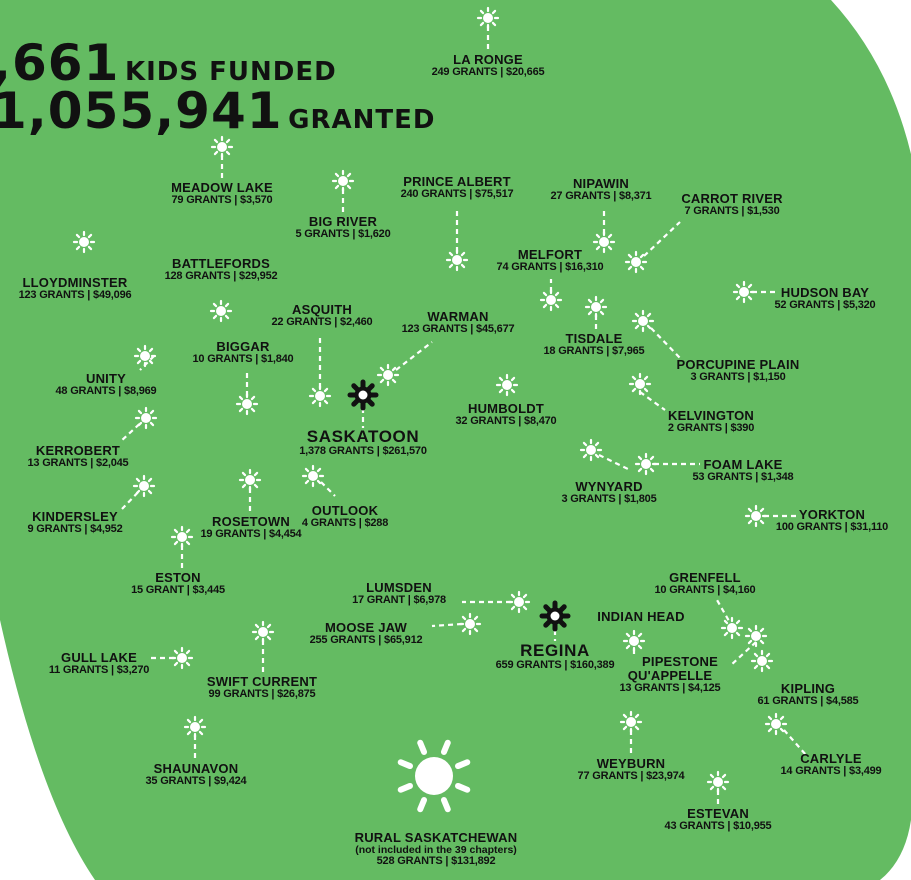 The image size is (911, 880). I want to click on rural-note: (not included in the 39 chapters), so click(436, 850).